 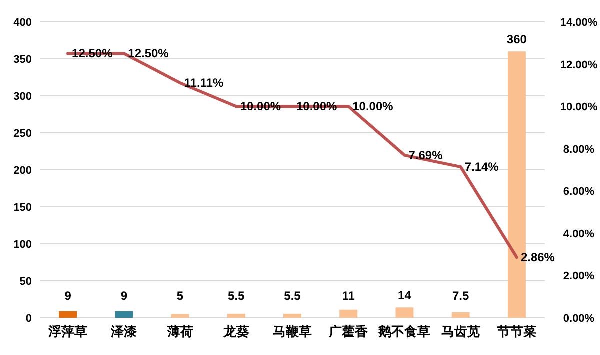 I want to click on y-tick-label: 350, so click(x=23, y=60).